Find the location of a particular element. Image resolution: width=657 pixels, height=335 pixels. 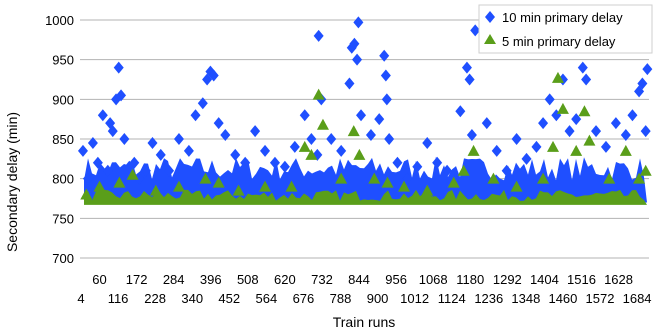

legend-triangle-icon is located at coordinates (490, 39).